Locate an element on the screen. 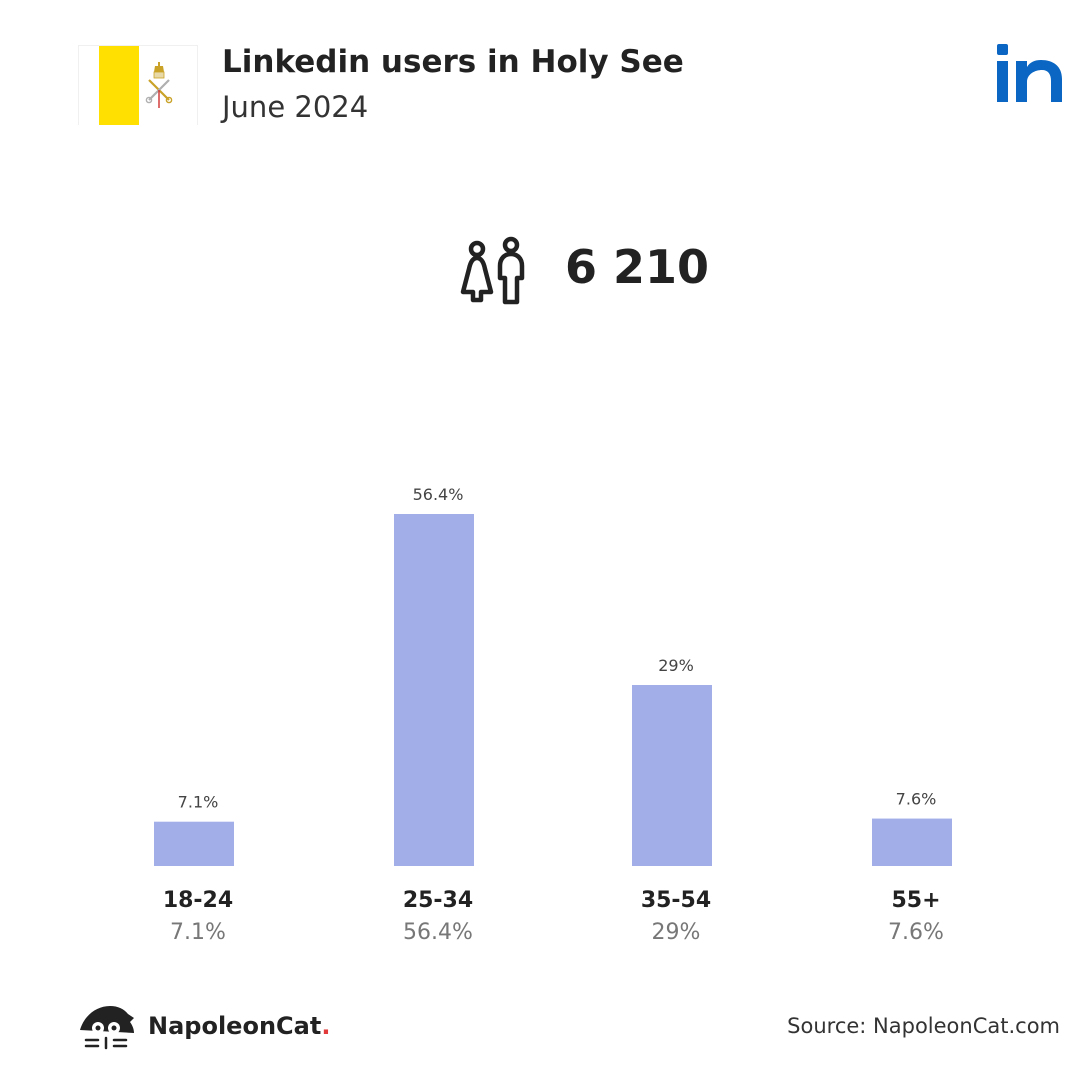 The width and height of the screenshot is (1080, 1080). category-label: 35-54 is located at coordinates (676, 900).